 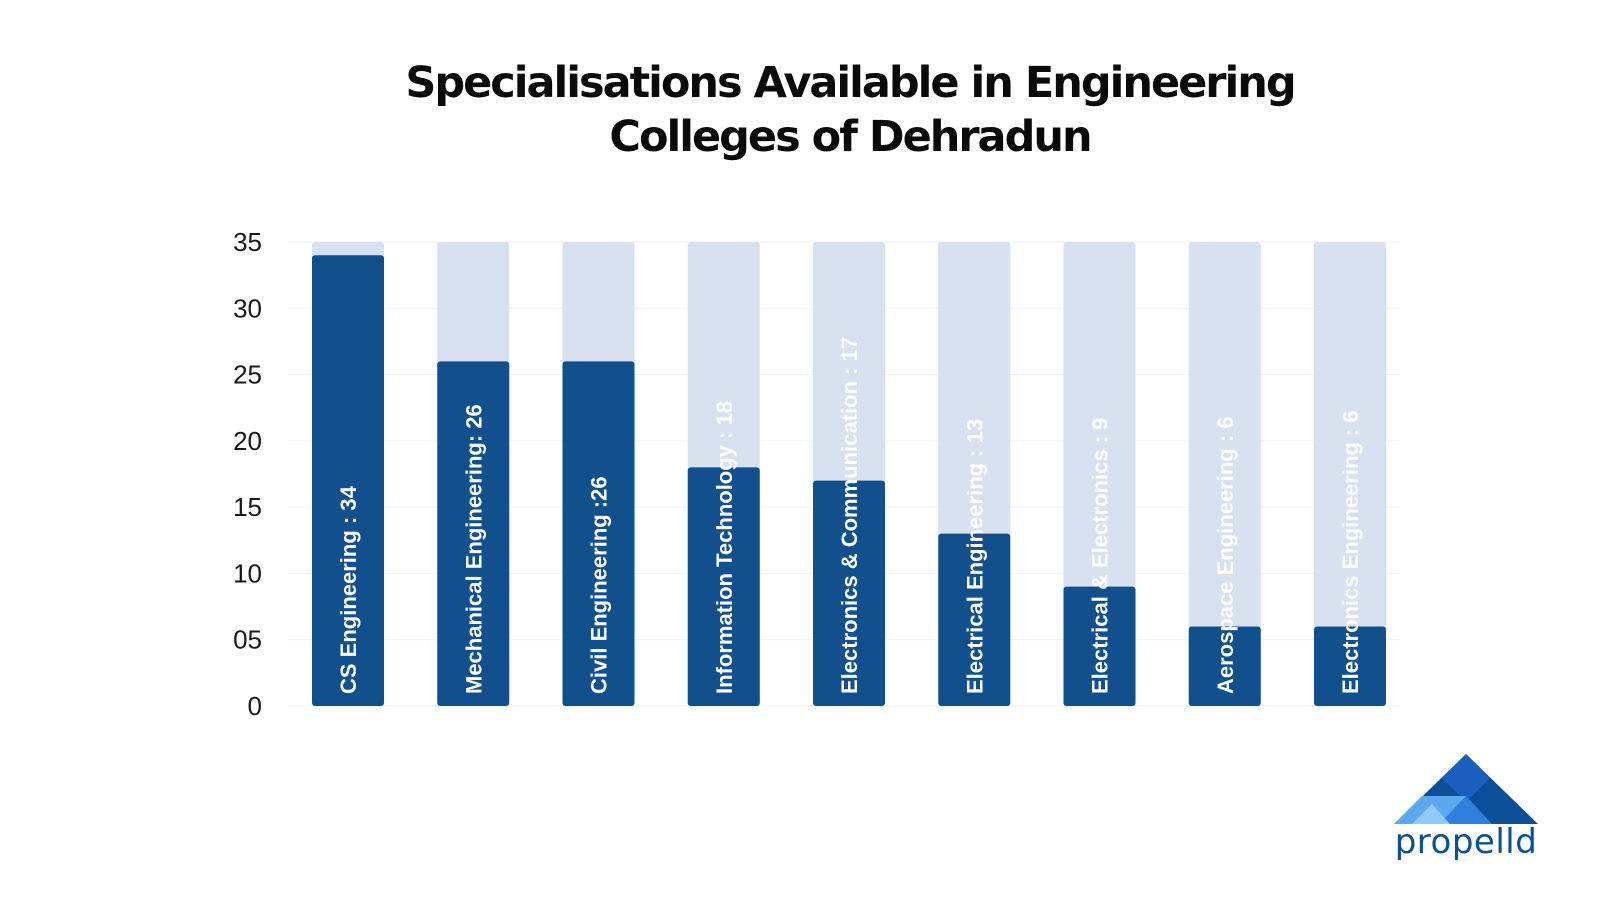 I want to click on y-tick-label: 25, so click(x=247, y=375).